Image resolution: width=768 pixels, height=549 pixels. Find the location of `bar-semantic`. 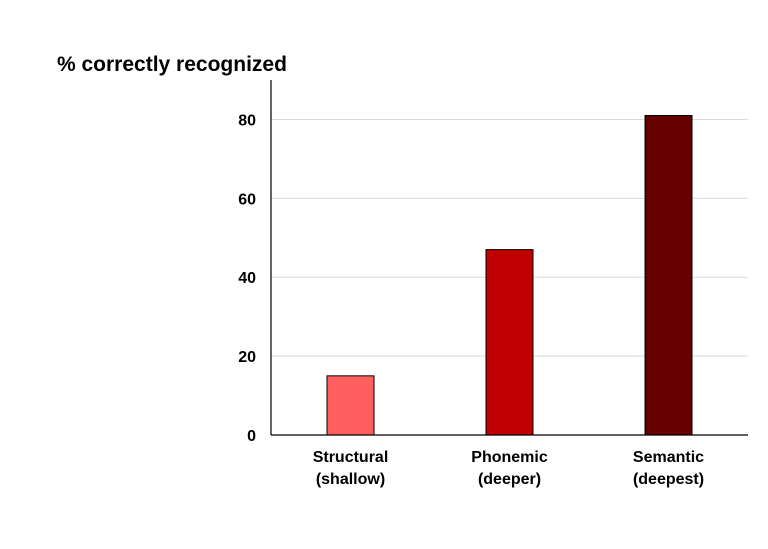

bar-semantic is located at coordinates (668, 275).